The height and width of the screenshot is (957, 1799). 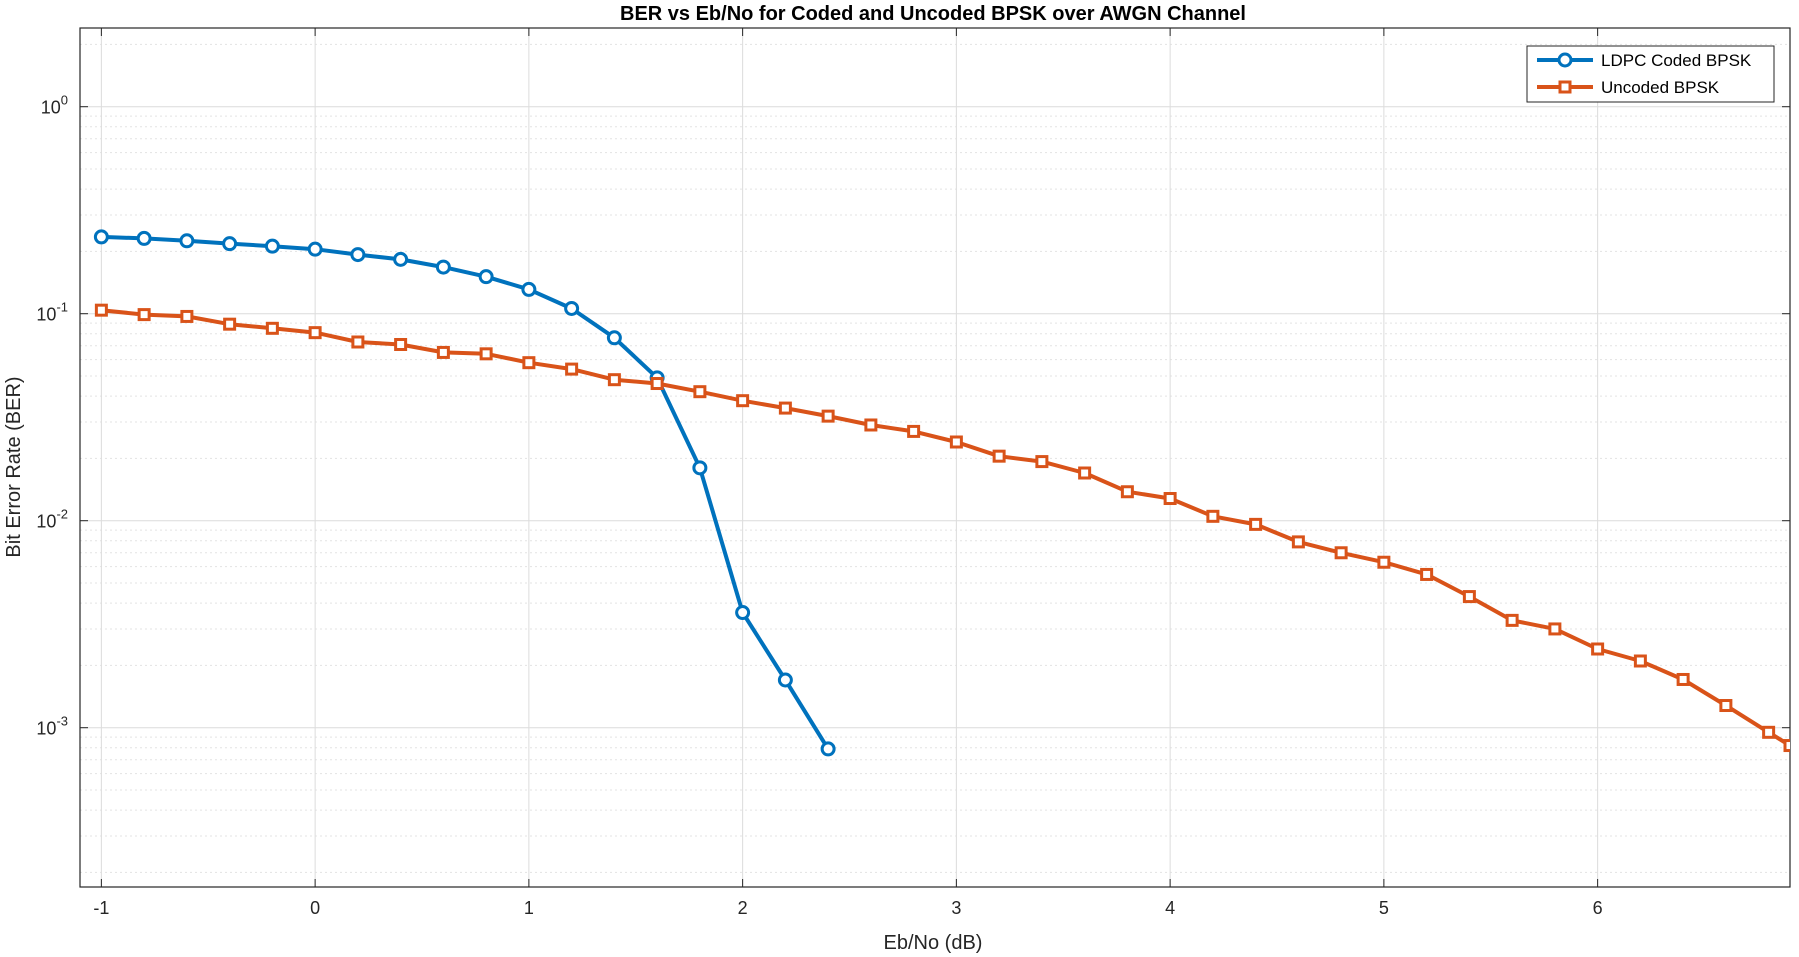 What do you see at coordinates (52, 312) in the screenshot?
I see `y-tick-label: 10⁻¹` at bounding box center [52, 312].